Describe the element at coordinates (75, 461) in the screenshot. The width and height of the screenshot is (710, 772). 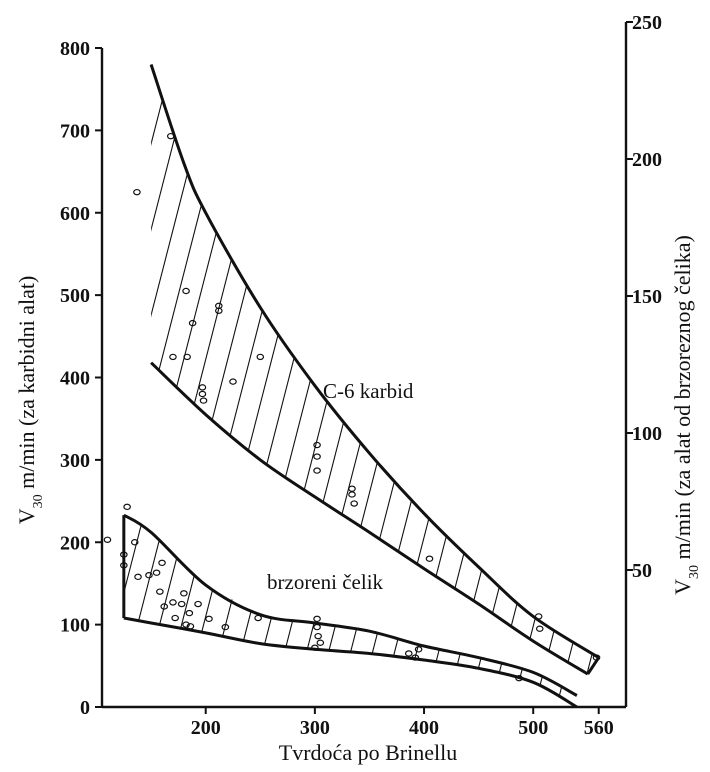
I see `y-left-tick-label: 300` at that location.